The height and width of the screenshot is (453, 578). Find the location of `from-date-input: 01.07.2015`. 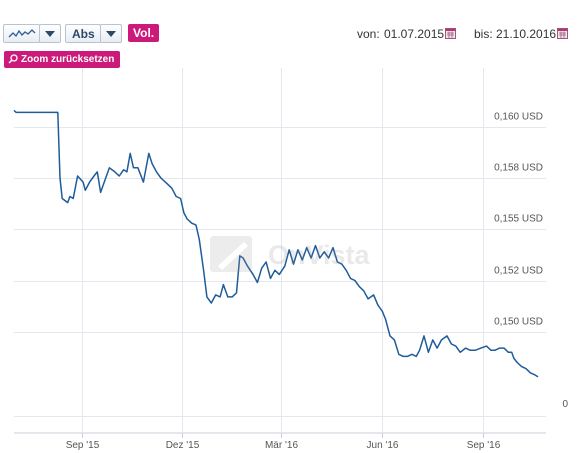

from-date-input: 01.07.2015 is located at coordinates (414, 34).